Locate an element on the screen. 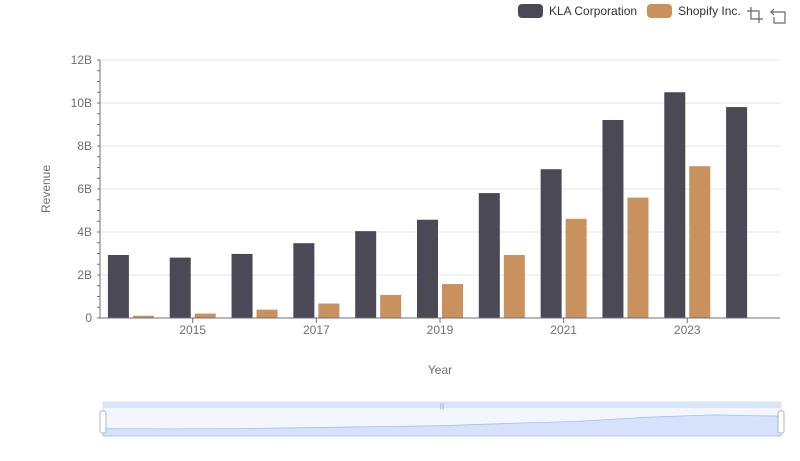 This screenshot has width=800, height=461. y-tick-label: 10B is located at coordinates (81, 103).